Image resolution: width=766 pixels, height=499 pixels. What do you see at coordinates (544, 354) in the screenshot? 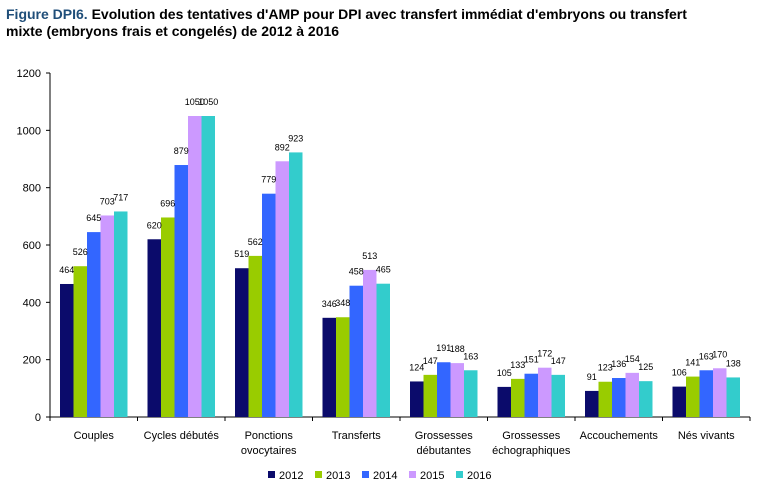
I see `data-label: 172` at bounding box center [544, 354].